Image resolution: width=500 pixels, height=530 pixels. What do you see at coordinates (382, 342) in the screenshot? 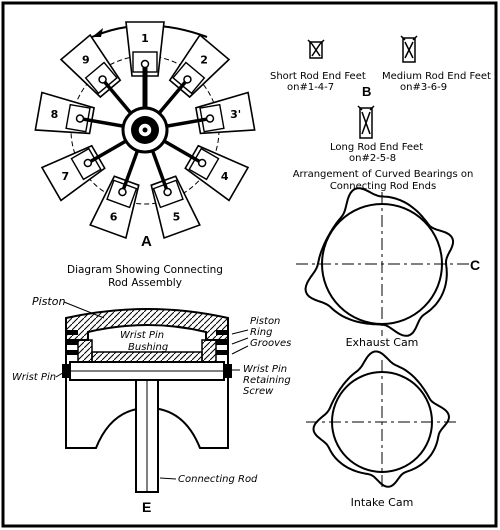
I see `exhaust-cam-label: Exhaust Cam` at bounding box center [382, 342].